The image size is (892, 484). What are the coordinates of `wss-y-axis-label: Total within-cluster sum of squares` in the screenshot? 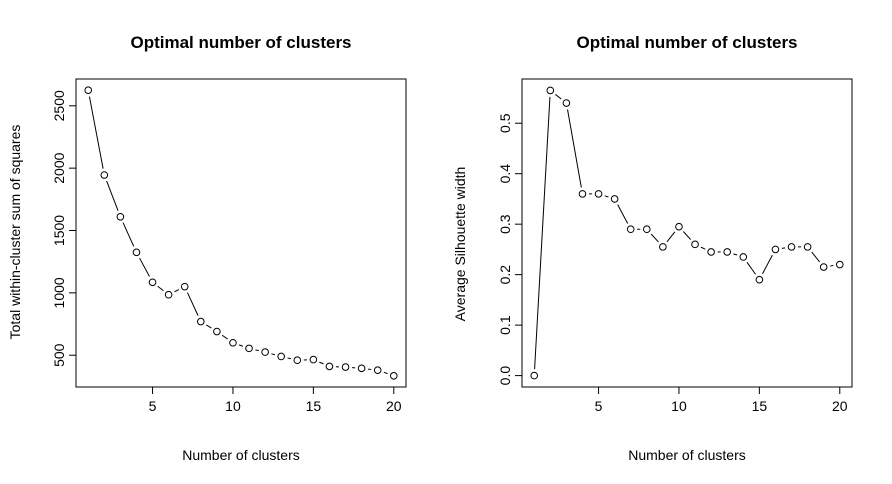 It's located at (15, 232).